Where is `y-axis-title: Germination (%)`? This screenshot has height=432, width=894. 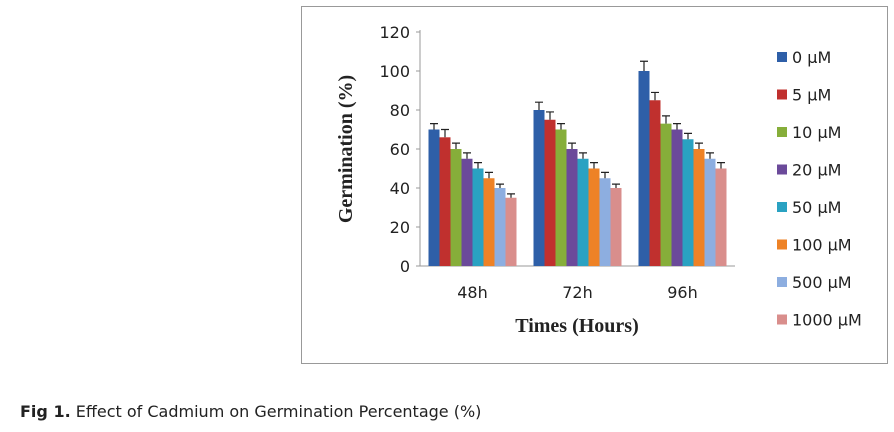 y-axis-title: Germination (%) is located at coordinates (346, 149).